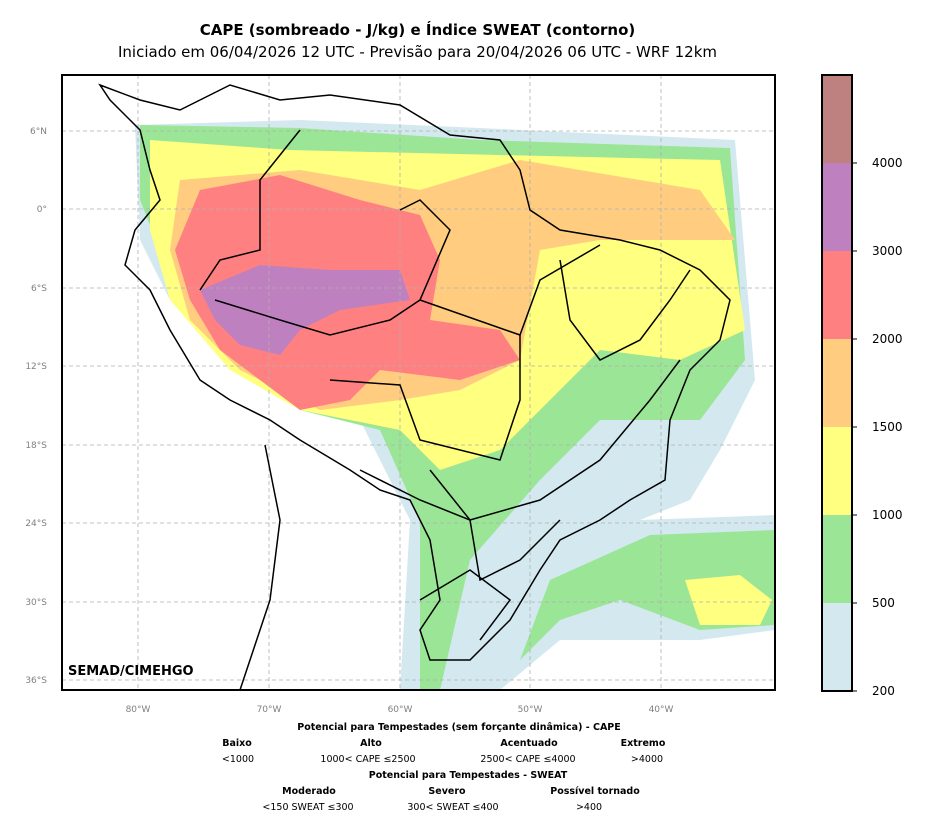  Describe the element at coordinates (887, 163) in the screenshot. I see `colorbar-tick: 4000` at that location.